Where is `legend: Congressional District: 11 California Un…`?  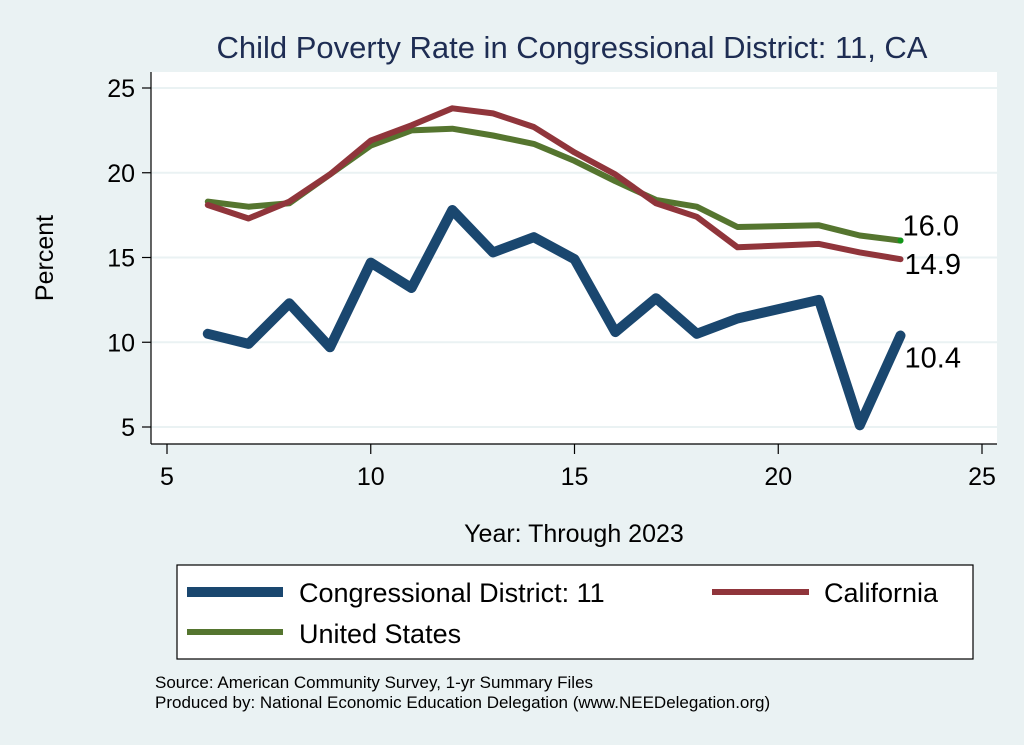 legend: Congressional District: 11 California Un… is located at coordinates (575, 612).